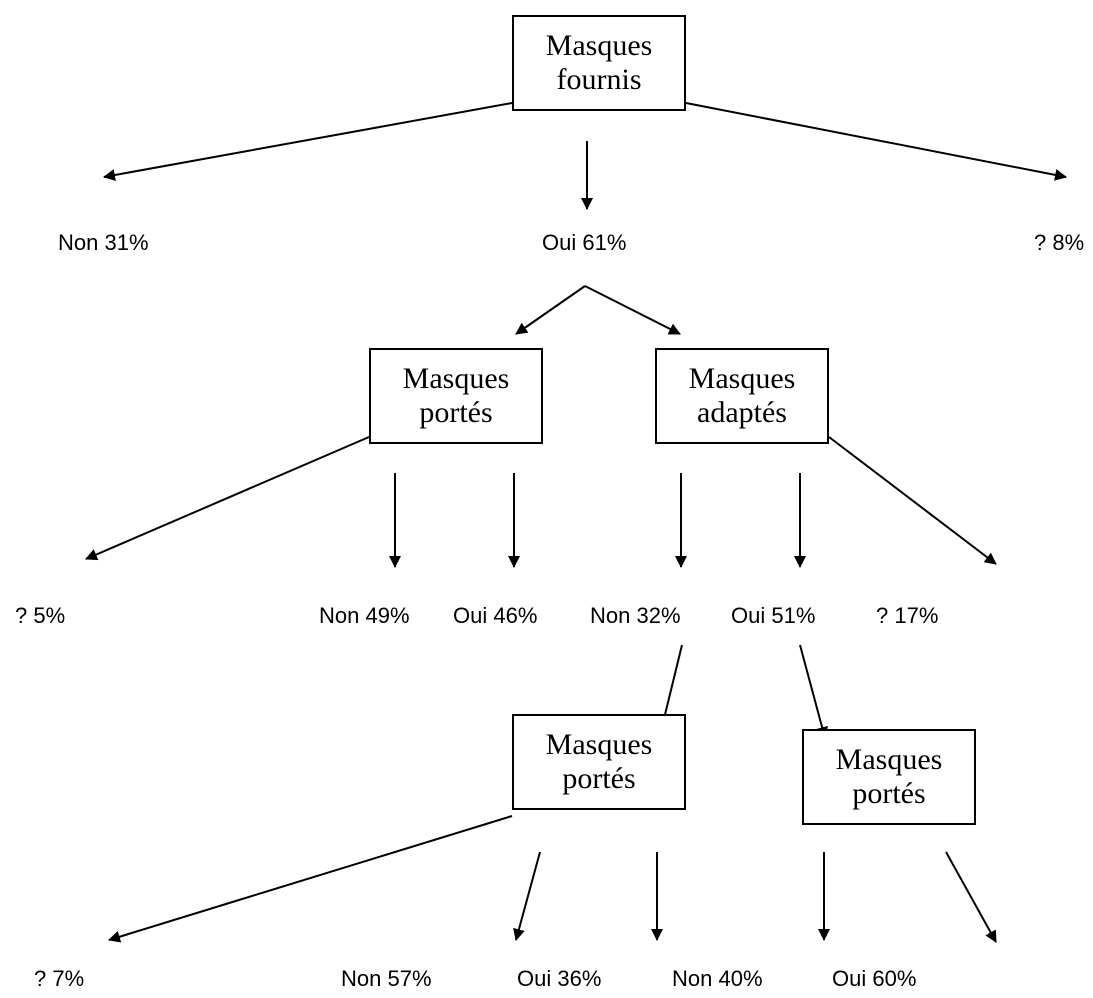 This screenshot has width=1093, height=998. What do you see at coordinates (310, 879) in the screenshot?
I see `arrow-worn2-to-unknown` at bounding box center [310, 879].